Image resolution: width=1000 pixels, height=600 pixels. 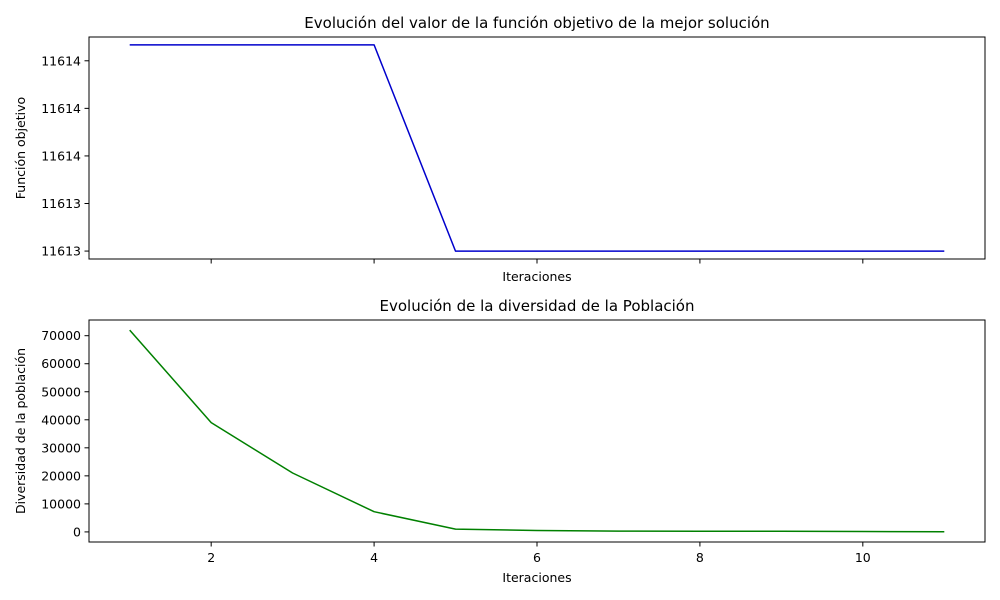 What do you see at coordinates (374, 557) in the screenshot?
I see `diversity-chart-xtick-label: 4` at bounding box center [374, 557].